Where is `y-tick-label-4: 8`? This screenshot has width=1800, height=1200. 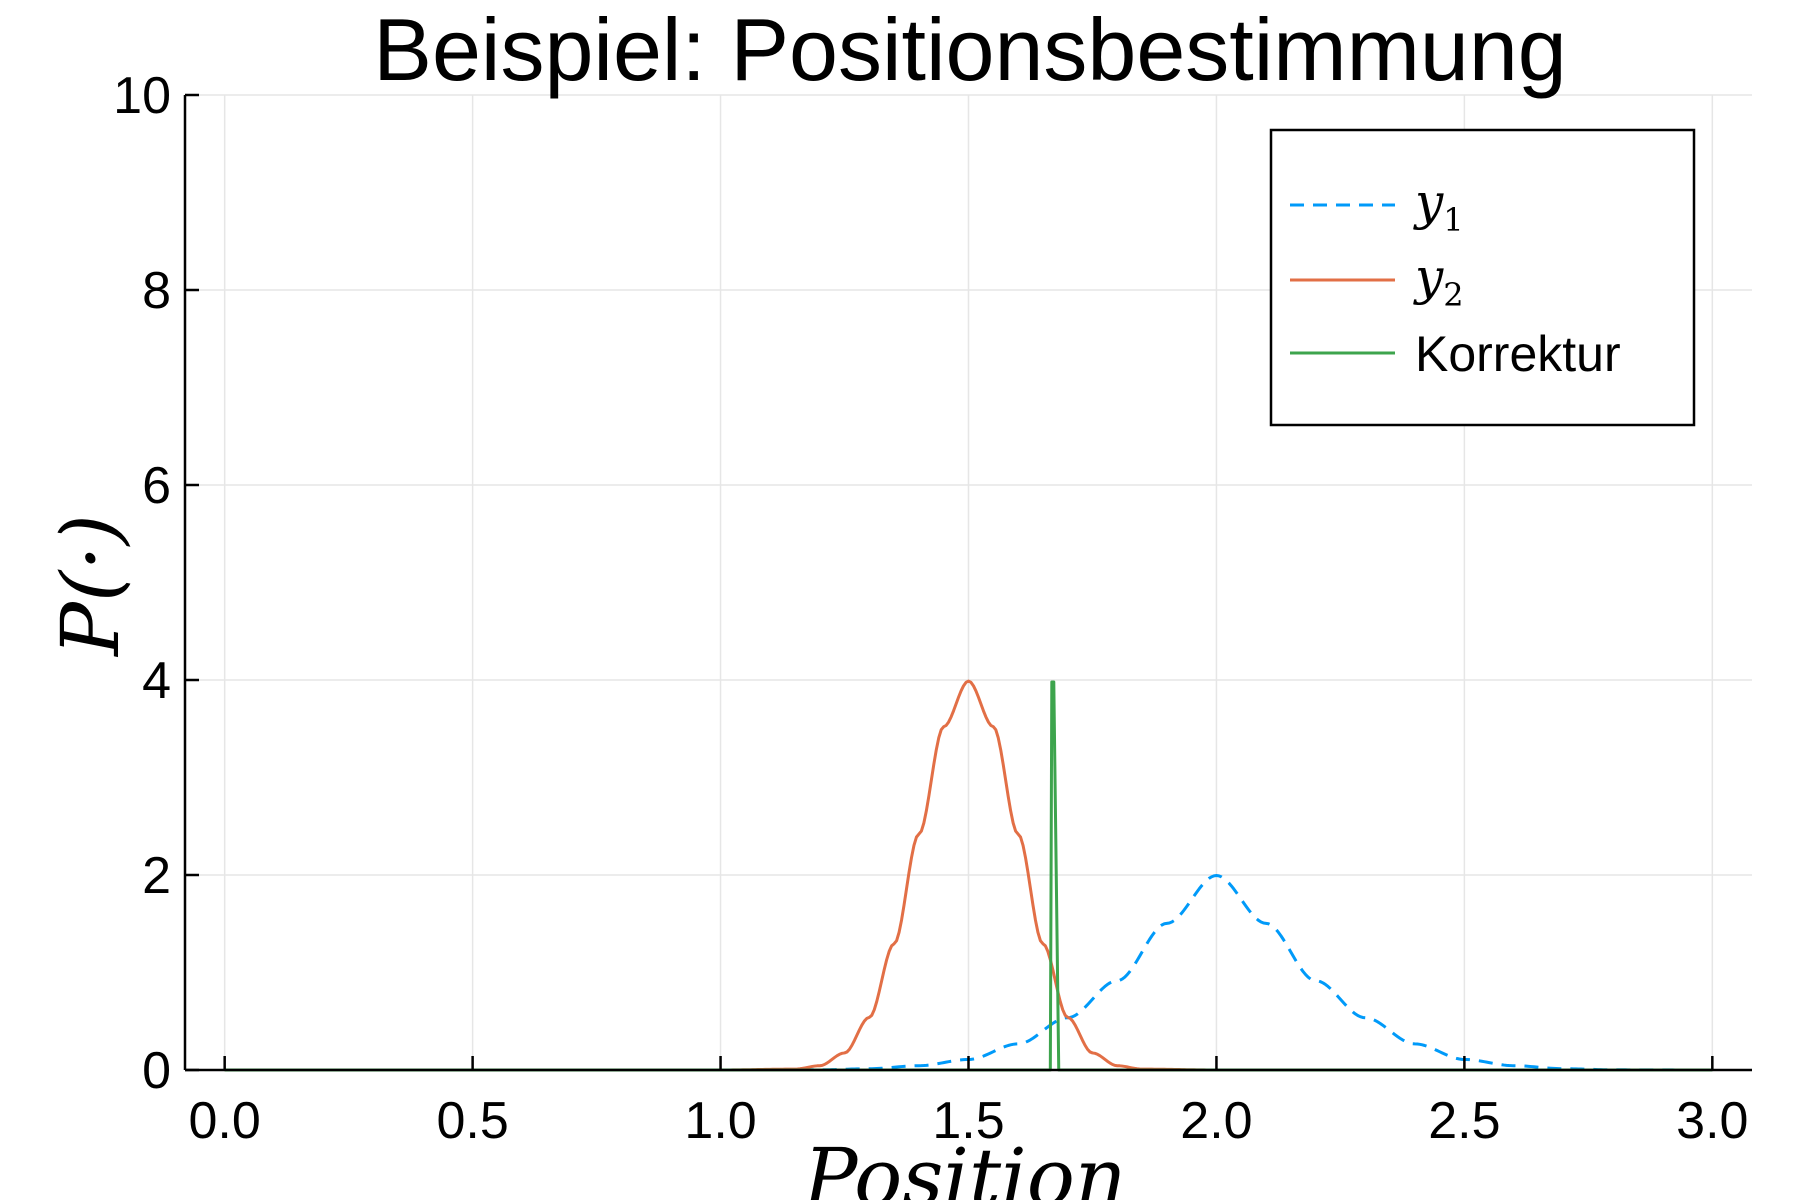 y-tick-label-4: 8 is located at coordinates (156, 291).